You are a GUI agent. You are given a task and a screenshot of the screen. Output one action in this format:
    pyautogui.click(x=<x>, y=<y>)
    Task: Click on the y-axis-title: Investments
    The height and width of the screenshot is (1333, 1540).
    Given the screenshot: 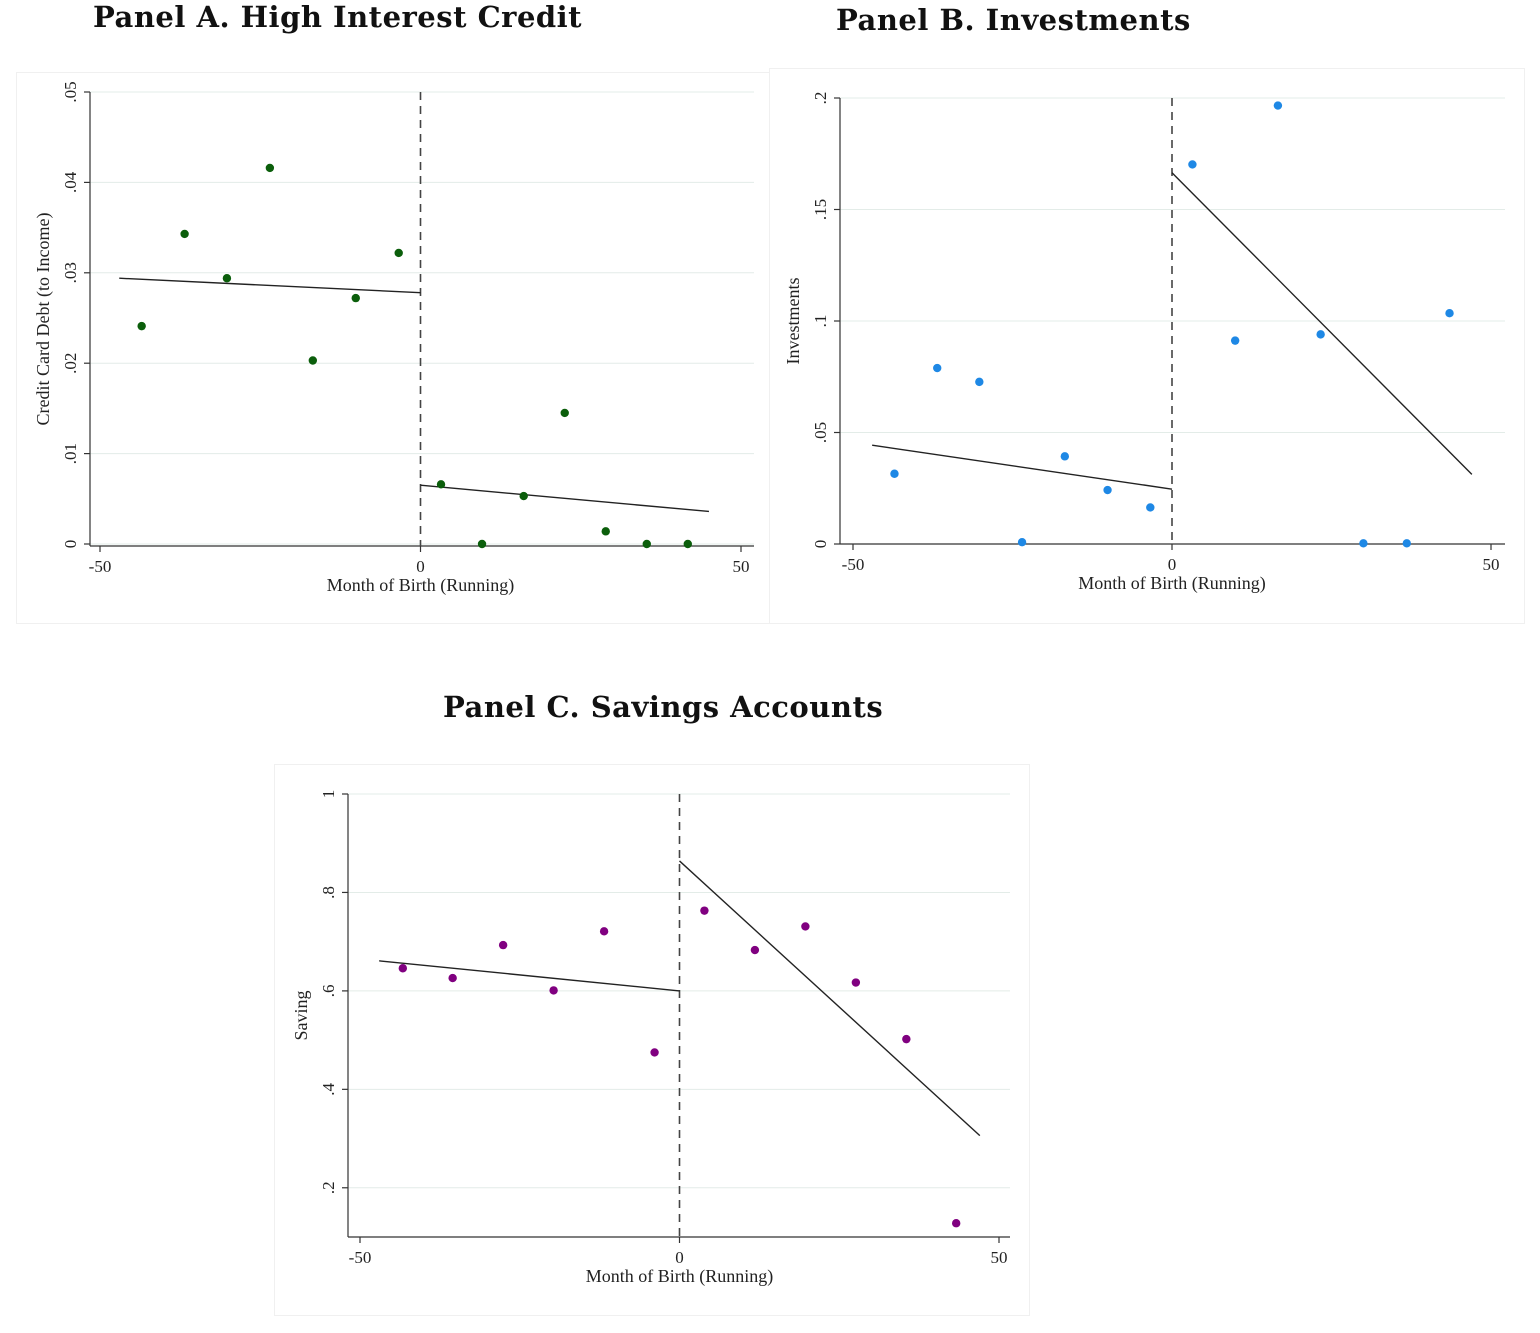 What is the action you would take?
    pyautogui.click(x=793, y=321)
    